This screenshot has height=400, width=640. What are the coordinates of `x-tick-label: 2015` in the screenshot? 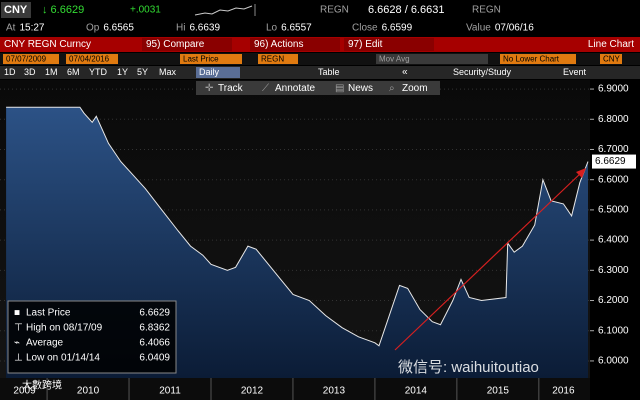 It's located at (498, 391).